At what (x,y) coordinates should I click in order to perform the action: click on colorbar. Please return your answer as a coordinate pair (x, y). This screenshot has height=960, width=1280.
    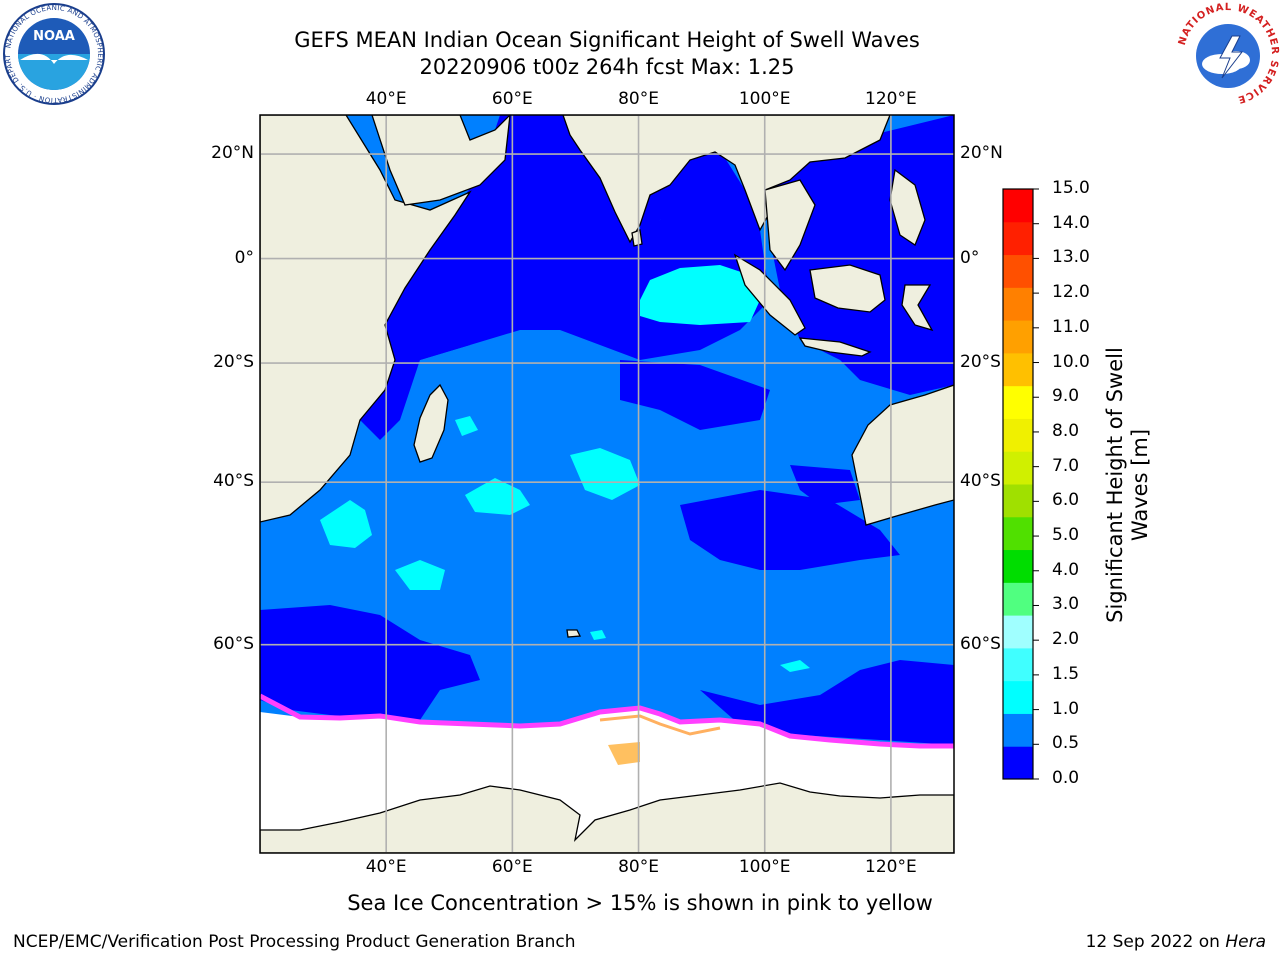
    Looking at the image, I should click on (1018, 484).